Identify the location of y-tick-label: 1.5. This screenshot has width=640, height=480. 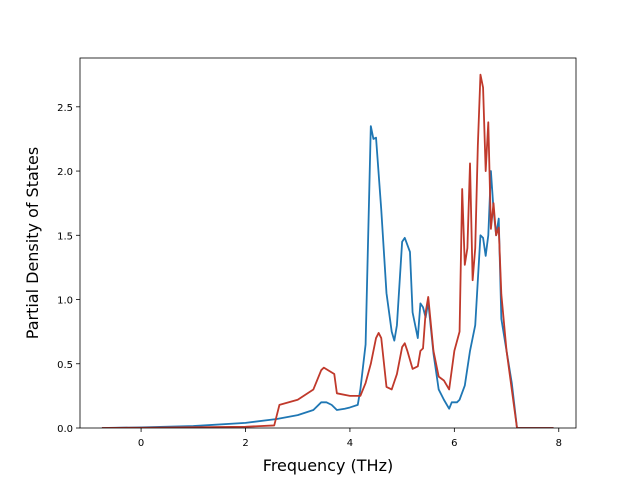
(65, 236).